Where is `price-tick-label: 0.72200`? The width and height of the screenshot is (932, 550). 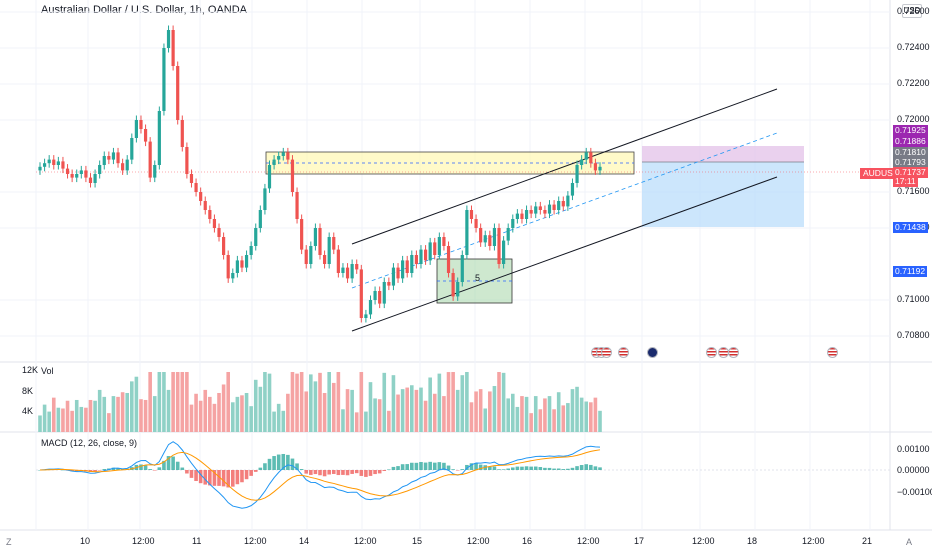
price-tick-label: 0.72200 is located at coordinates (913, 83).